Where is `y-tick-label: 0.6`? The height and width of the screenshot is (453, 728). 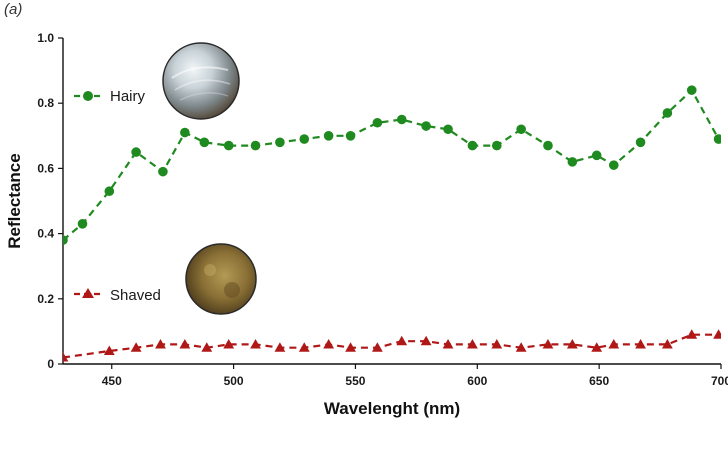 y-tick-label: 0.6 is located at coordinates (45, 168).